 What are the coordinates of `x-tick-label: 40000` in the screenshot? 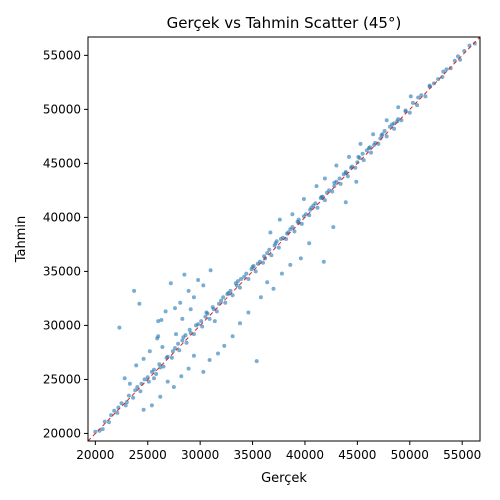 It's located at (305, 455).